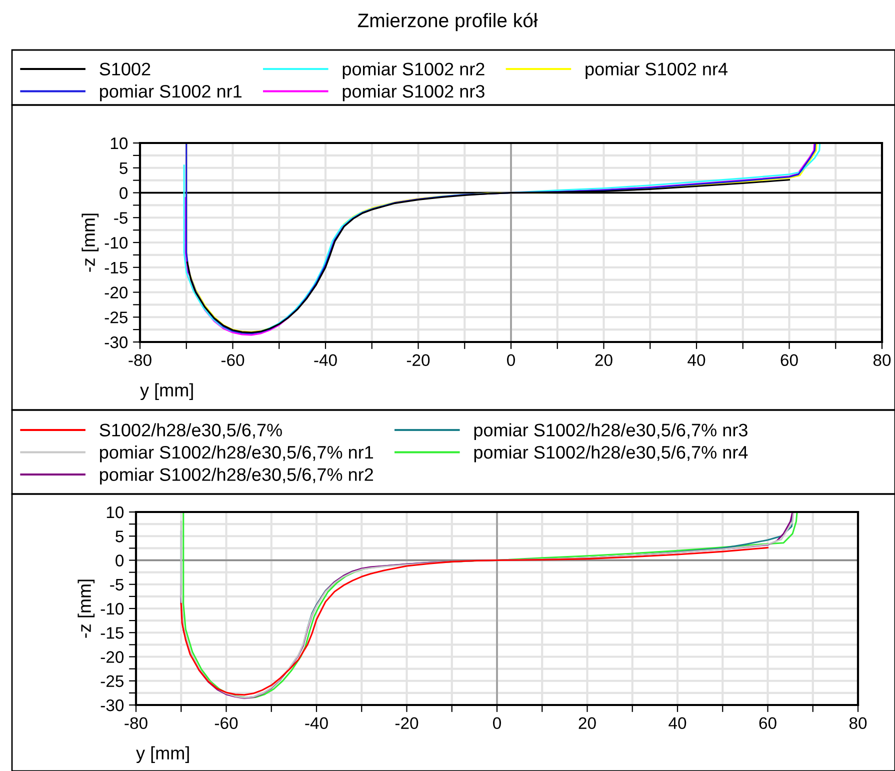  I want to click on line-series, so click(474, 621).